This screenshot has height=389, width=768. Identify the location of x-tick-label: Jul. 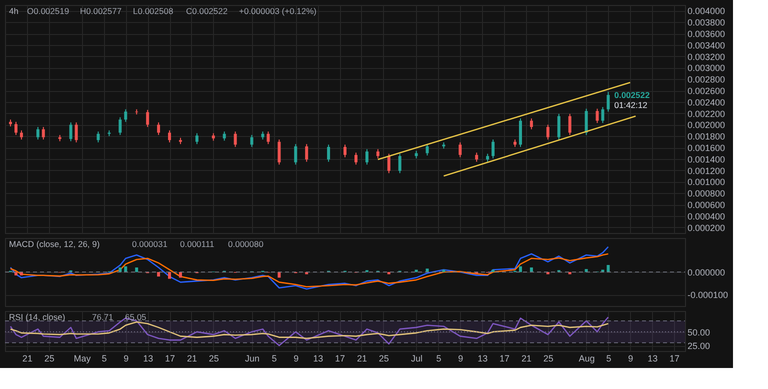
(417, 359).